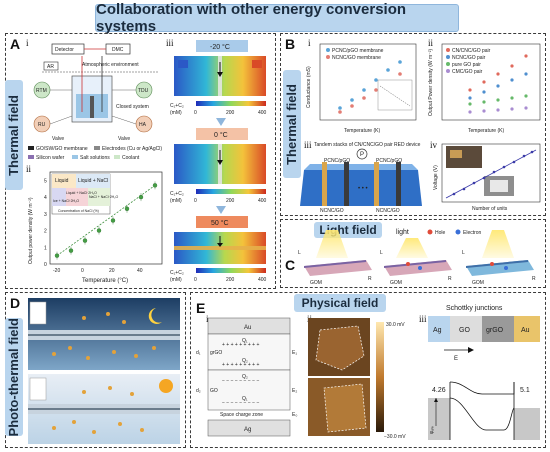 Image resolution: width=550 pixels, height=452 pixels. What do you see at coordinates (195, 280) in the screenshot?
I see `colorbar-tick-3-0: 0` at bounding box center [195, 280].